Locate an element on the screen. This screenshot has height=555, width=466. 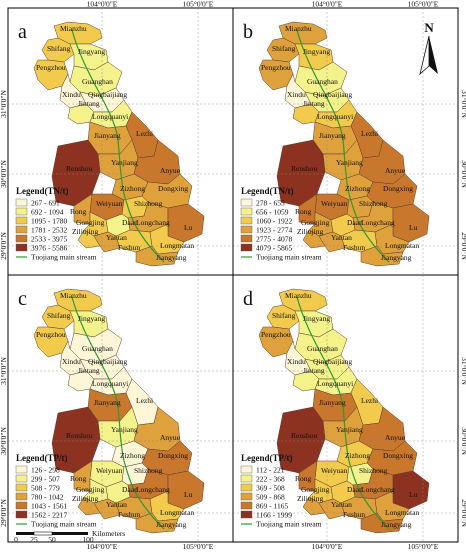
region-shifang is located at coordinates (283, 50).